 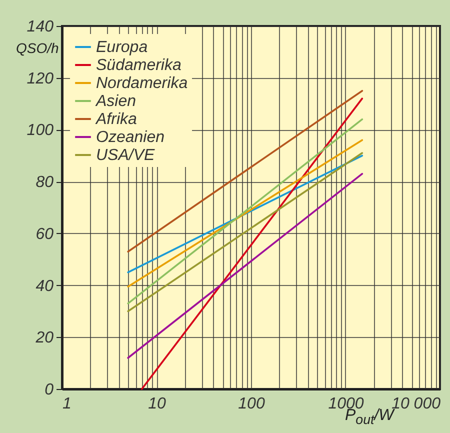 I want to click on y-tick-label: 100, so click(x=40, y=131).